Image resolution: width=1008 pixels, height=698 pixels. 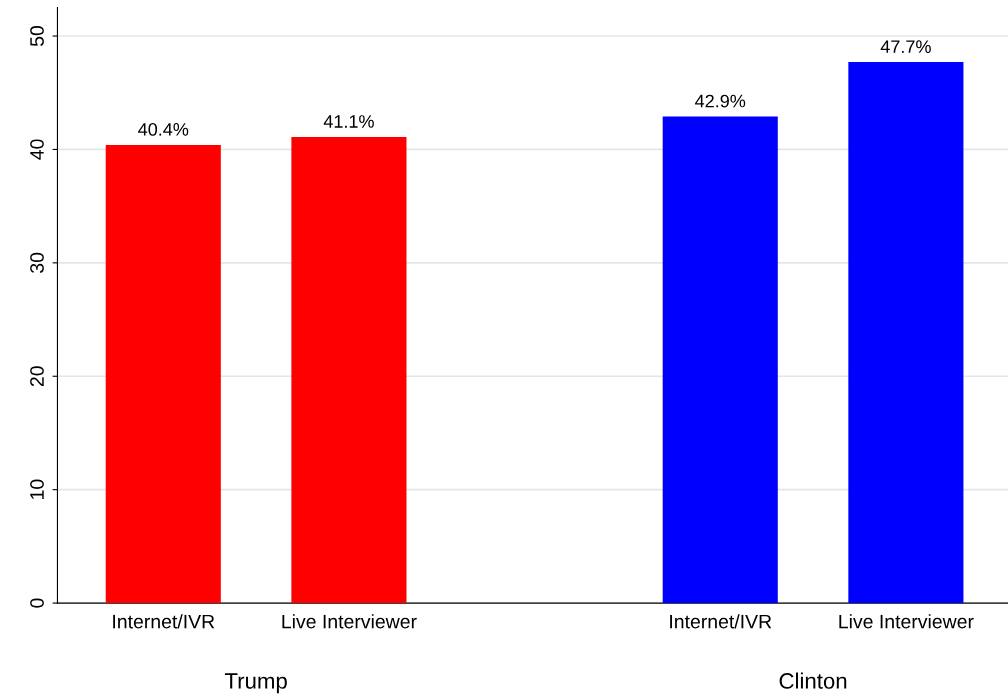 I want to click on data-label: 47.7%, so click(x=905, y=46).